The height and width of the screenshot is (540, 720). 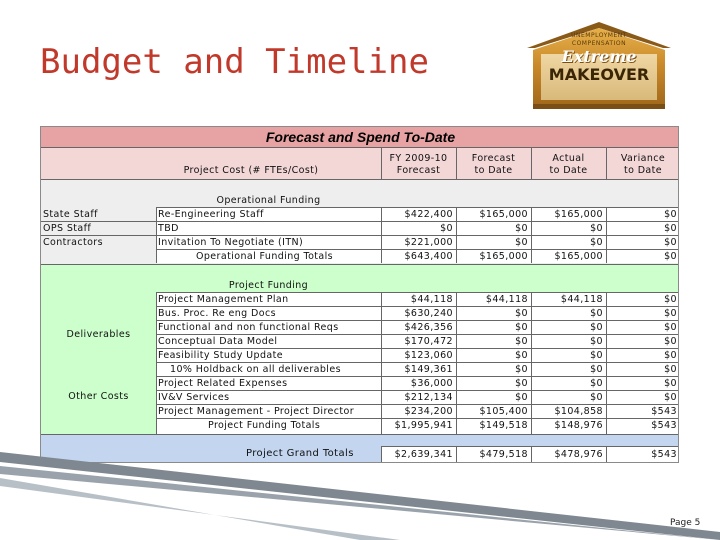 I want to click on project-total-fy: $1,995,941, so click(x=423, y=425).